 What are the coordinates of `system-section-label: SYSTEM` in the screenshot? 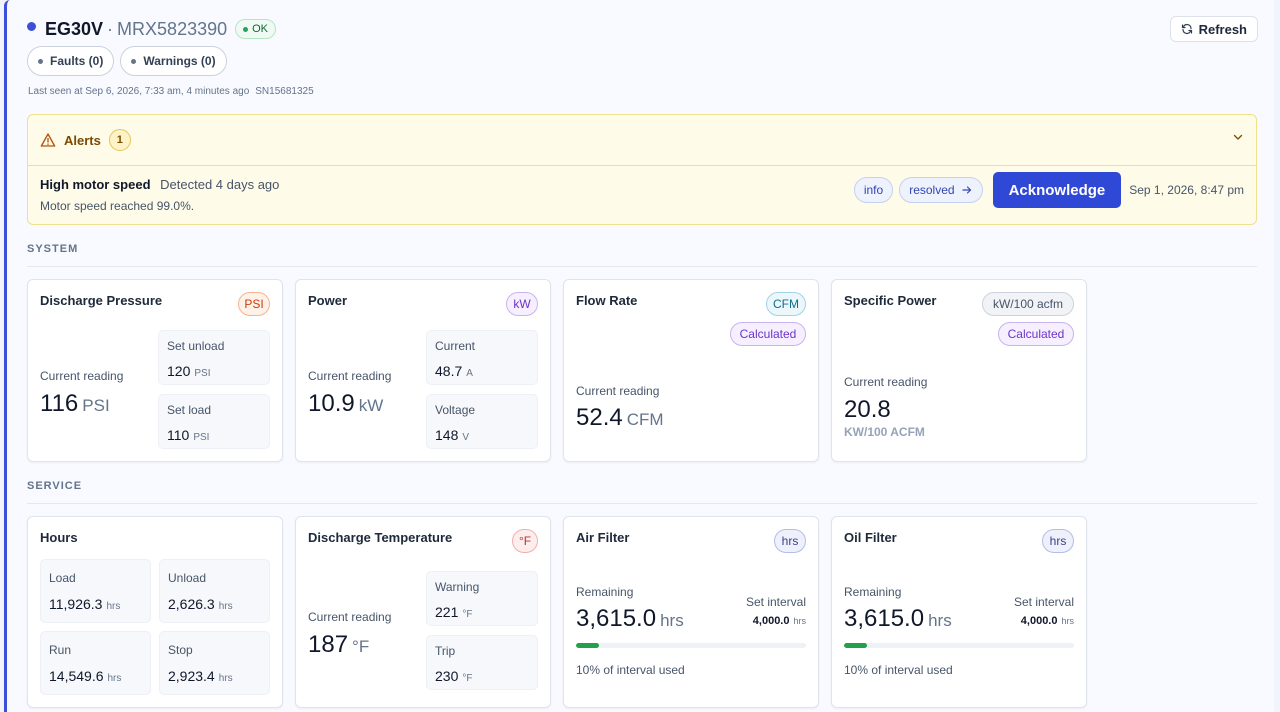 It's located at (53, 249).